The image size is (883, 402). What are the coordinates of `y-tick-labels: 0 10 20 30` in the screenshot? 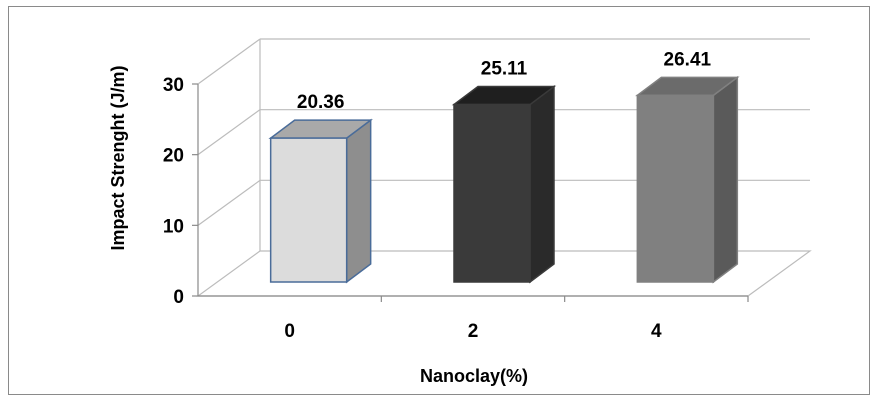 It's located at (173, 191).